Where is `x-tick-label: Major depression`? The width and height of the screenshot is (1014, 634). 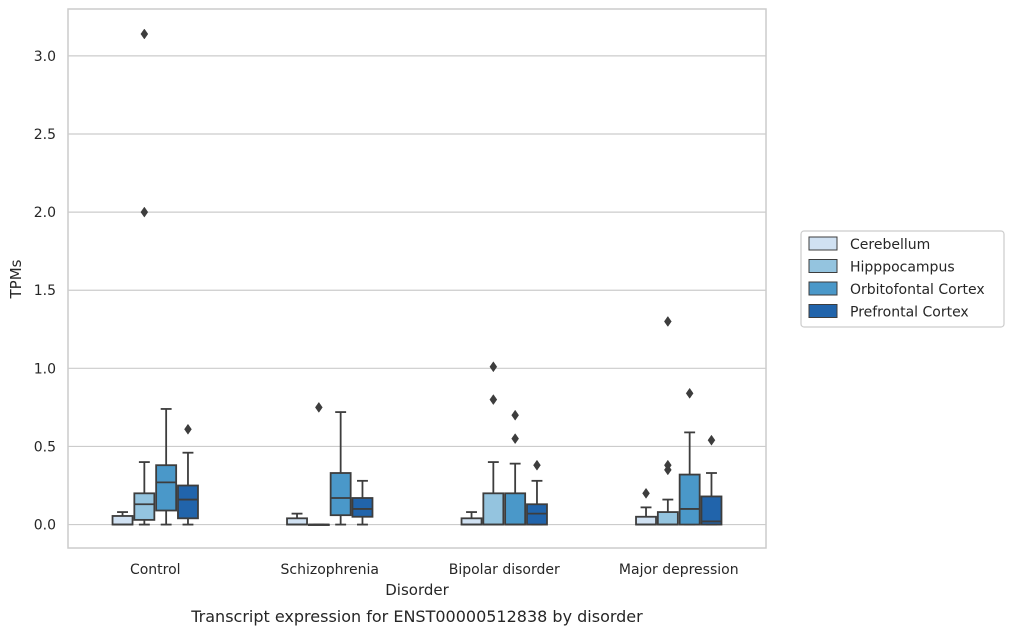 x-tick-label: Major depression is located at coordinates (679, 570).